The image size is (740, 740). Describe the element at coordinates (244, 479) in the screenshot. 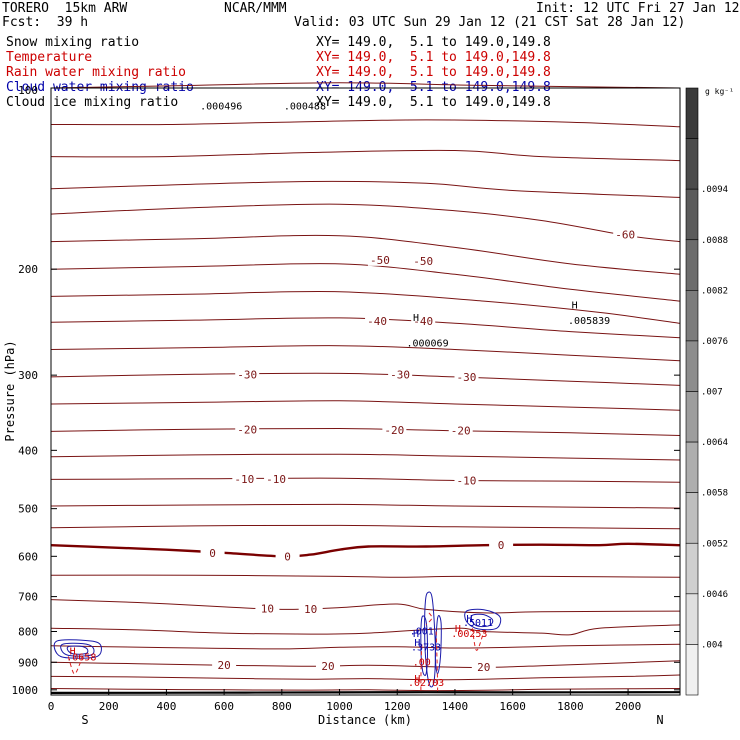

I see `temperature-label: -10` at that location.